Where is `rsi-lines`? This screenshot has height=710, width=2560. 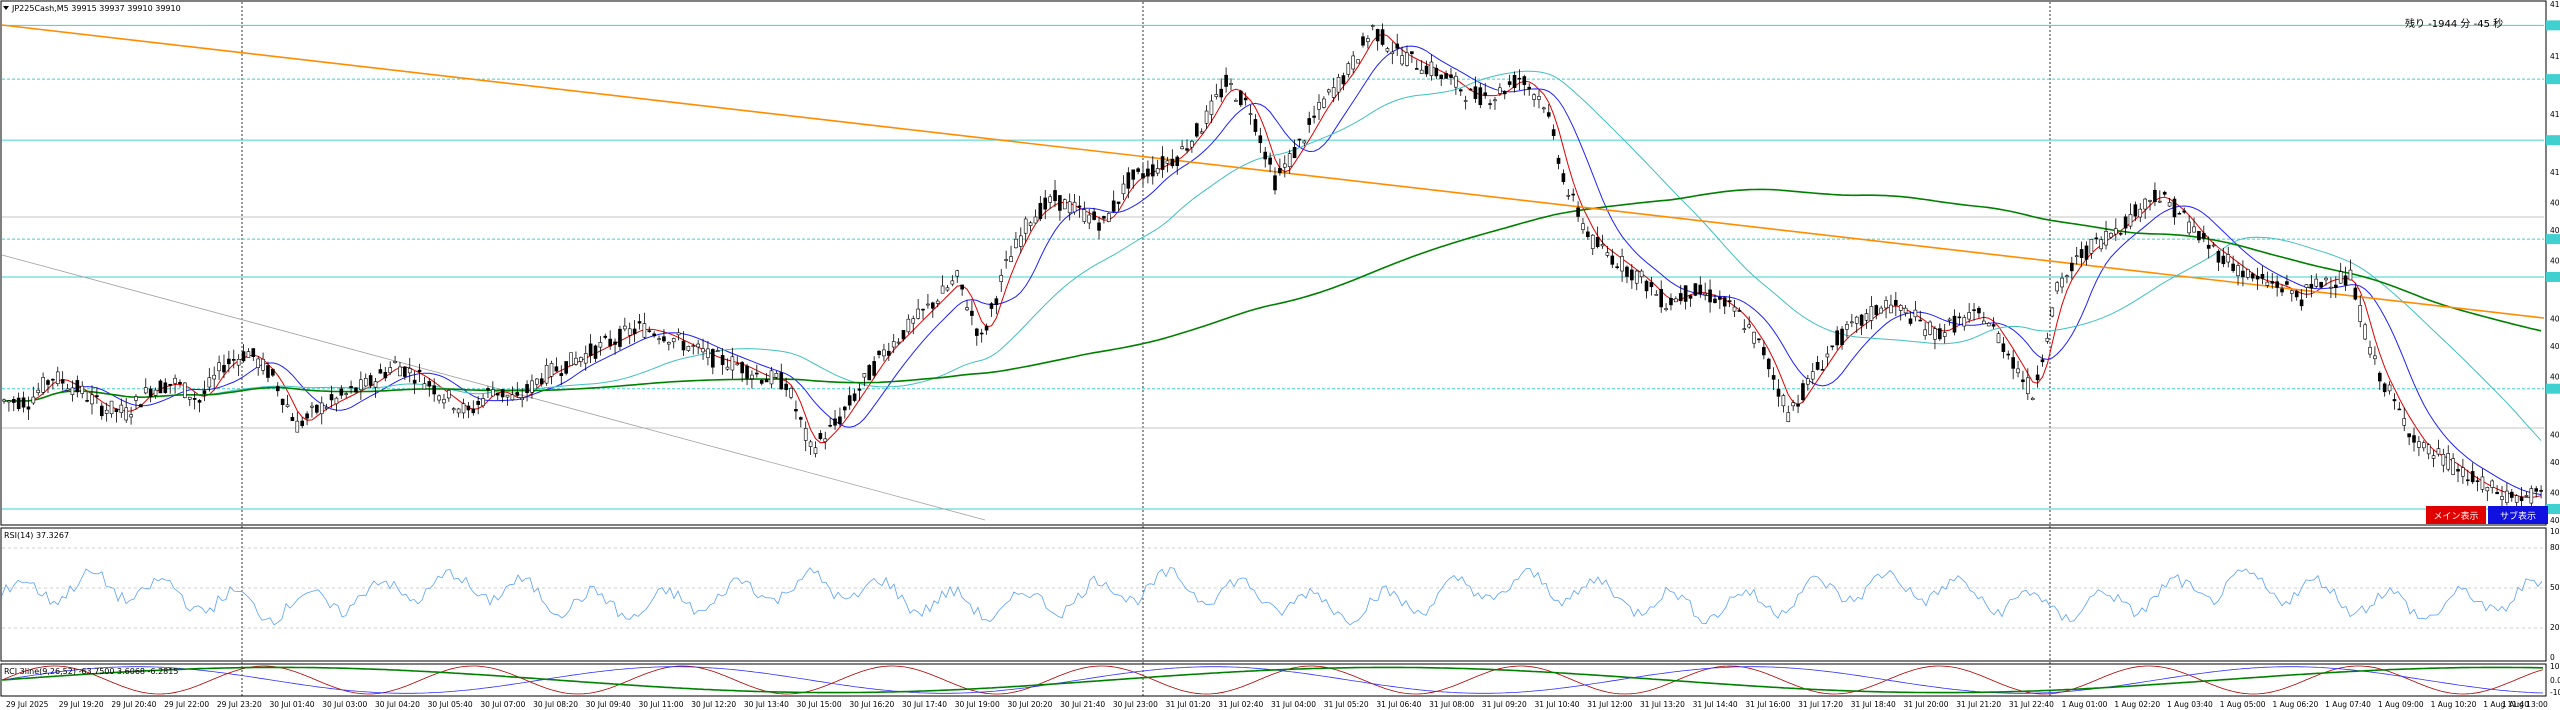 rsi-lines is located at coordinates (1272, 588).